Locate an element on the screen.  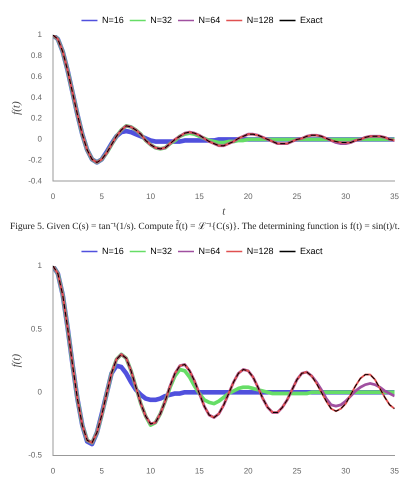
y-tick-label: -0.4 is located at coordinates (35, 181).